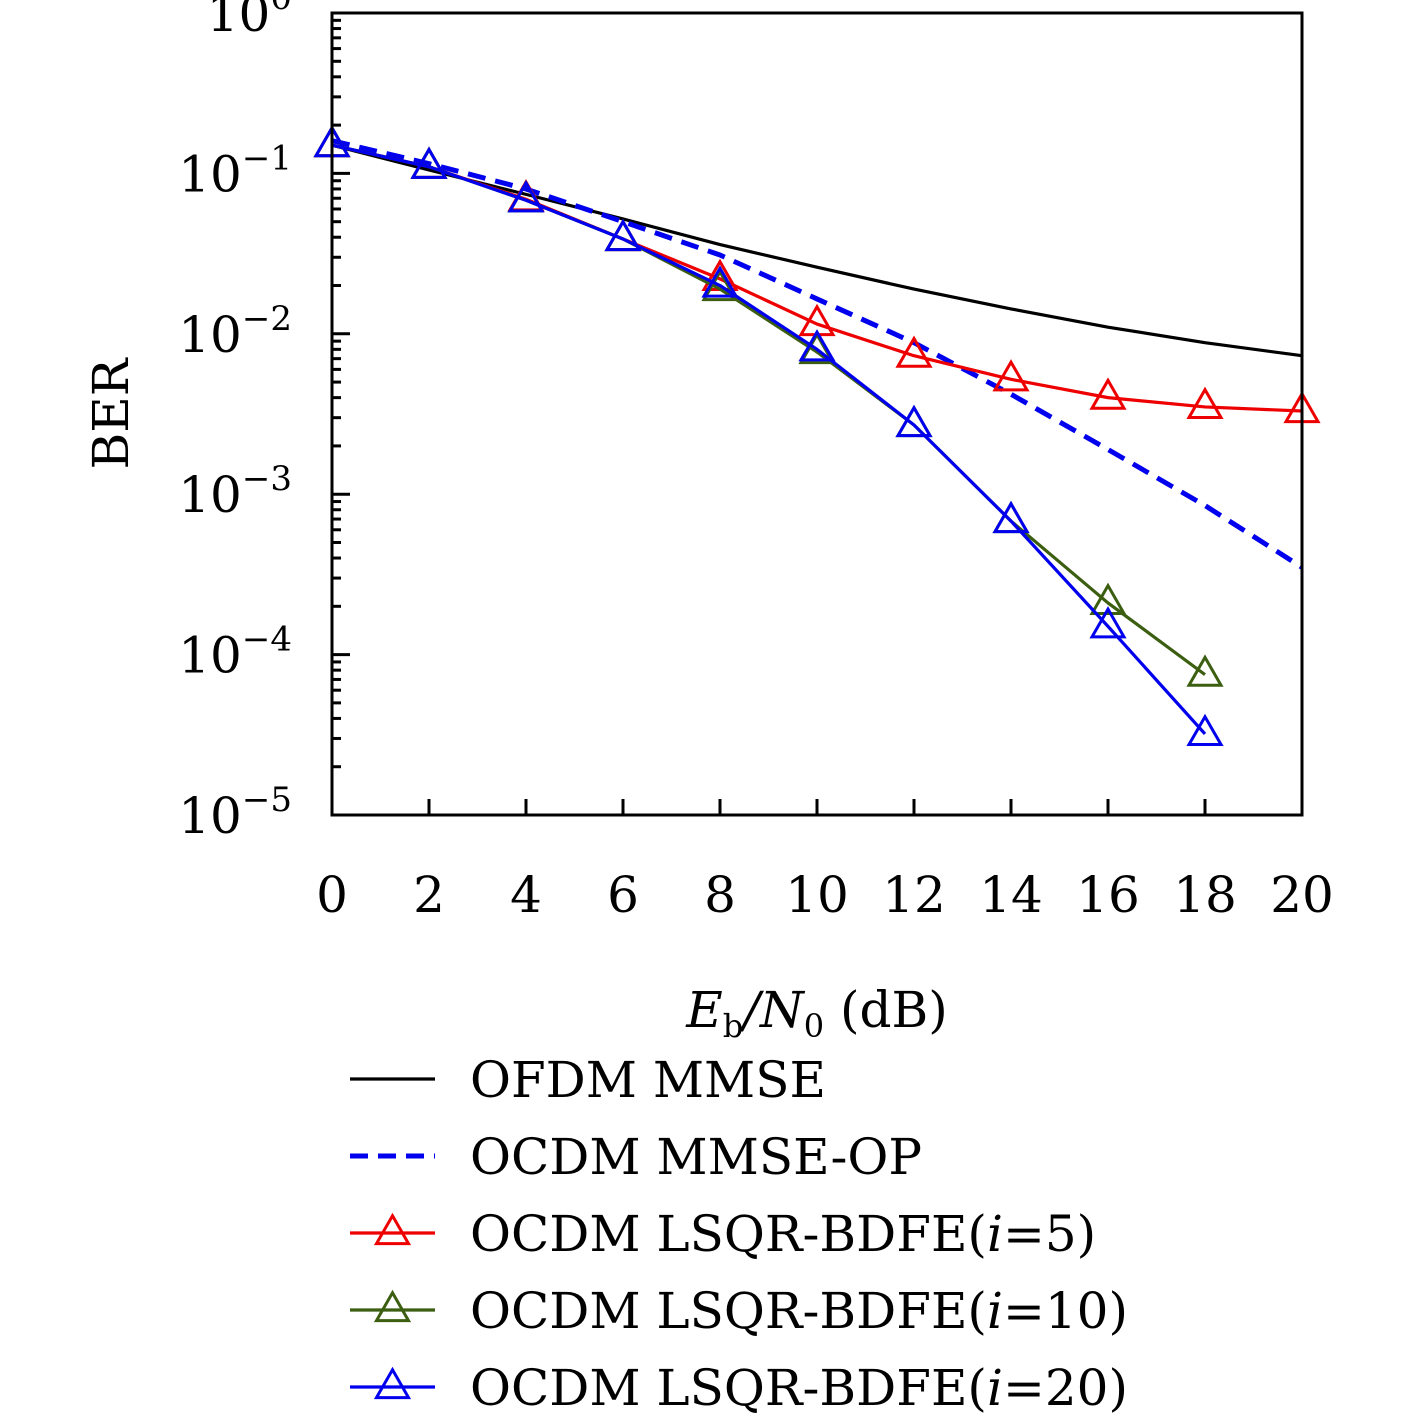  What do you see at coordinates (235, 491) in the screenshot?
I see `y-tick-label: 10⁻³` at bounding box center [235, 491].